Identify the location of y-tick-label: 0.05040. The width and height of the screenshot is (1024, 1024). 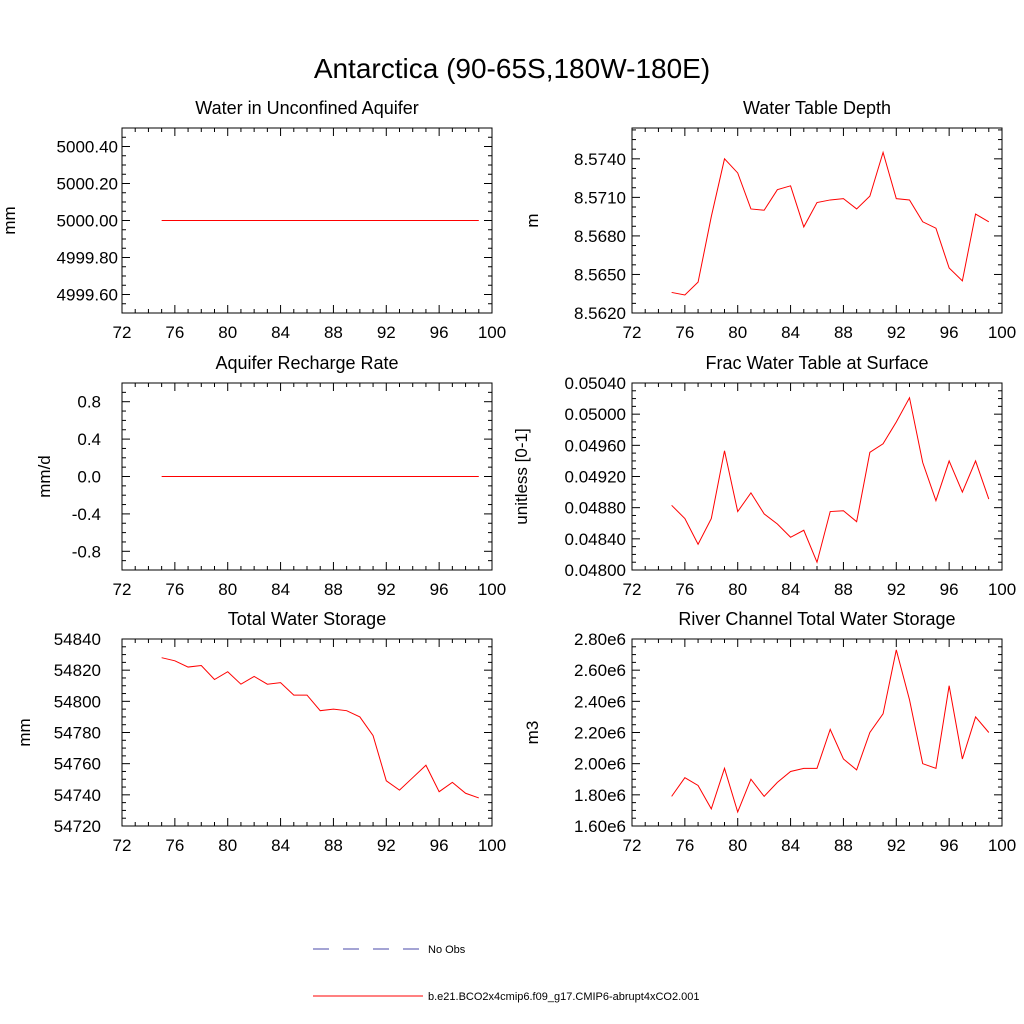
(595, 383).